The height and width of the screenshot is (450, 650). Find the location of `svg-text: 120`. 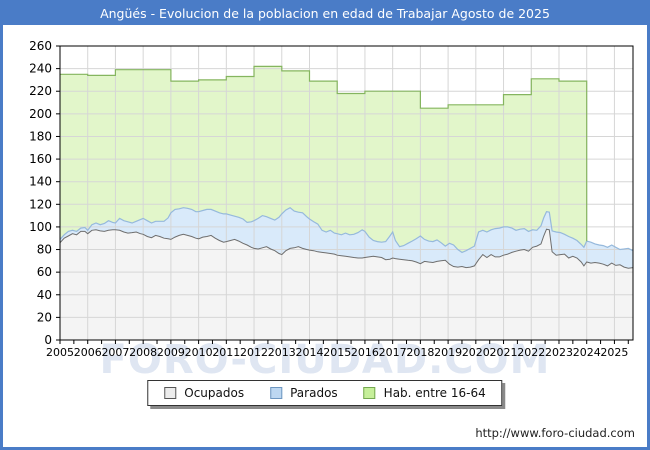

svg-text: 120 is located at coordinates (40, 204).